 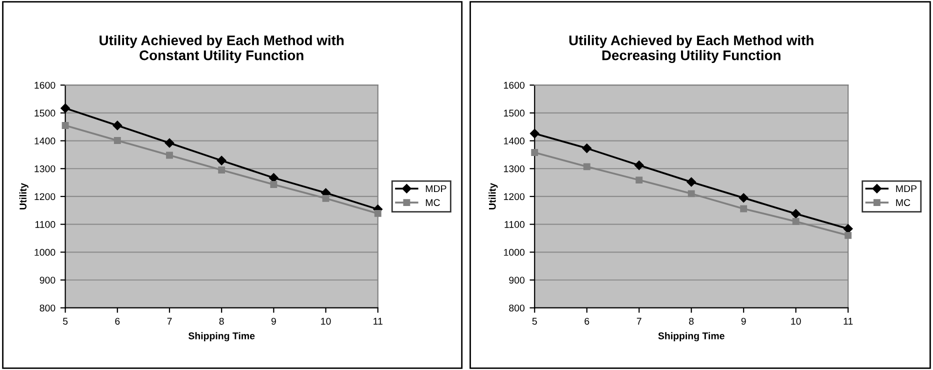 I want to click on chart-title: Utility Achieved by Each Method with Constant Utility Function, so click(x=222, y=49).